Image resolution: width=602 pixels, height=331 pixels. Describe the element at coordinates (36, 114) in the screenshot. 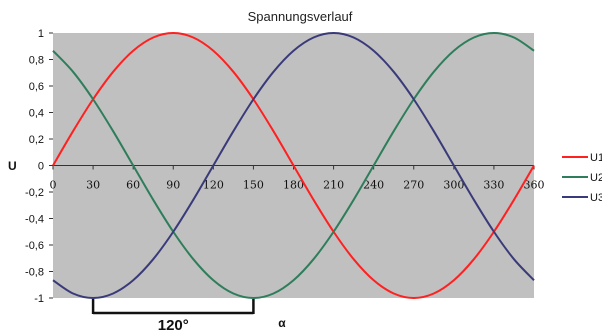

I see `y-tick-label: 0,4` at that location.